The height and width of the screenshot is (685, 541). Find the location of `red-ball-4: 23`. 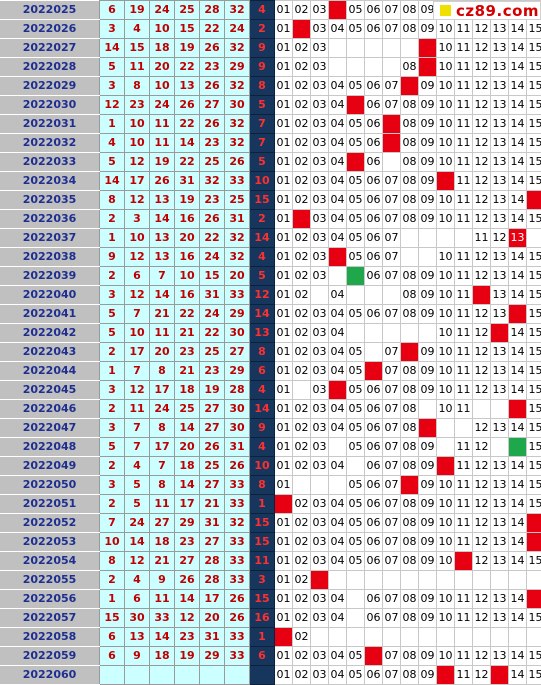

red-ball-4: 23 is located at coordinates (187, 352).